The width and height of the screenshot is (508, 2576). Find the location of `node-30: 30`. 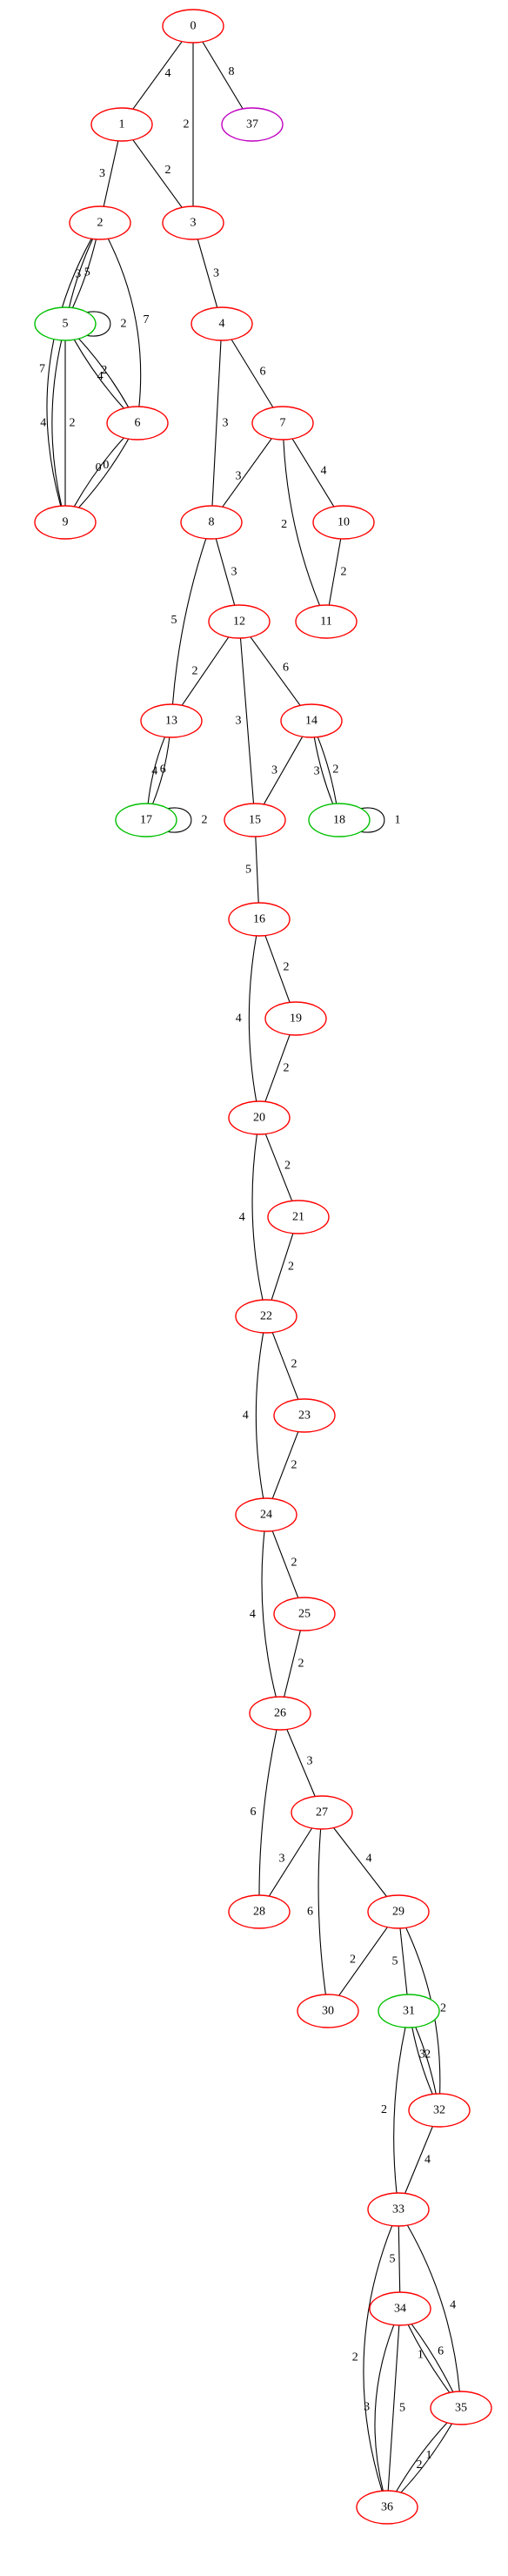

node-30: 30 is located at coordinates (328, 2011).